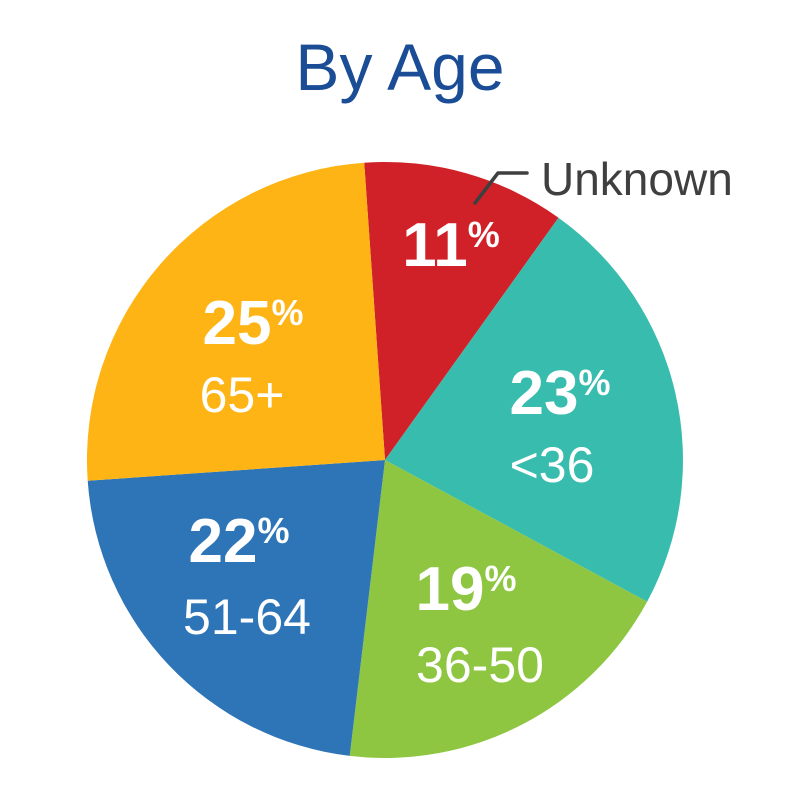  I want to click on slice-value-unknown: 11%, so click(451, 245).